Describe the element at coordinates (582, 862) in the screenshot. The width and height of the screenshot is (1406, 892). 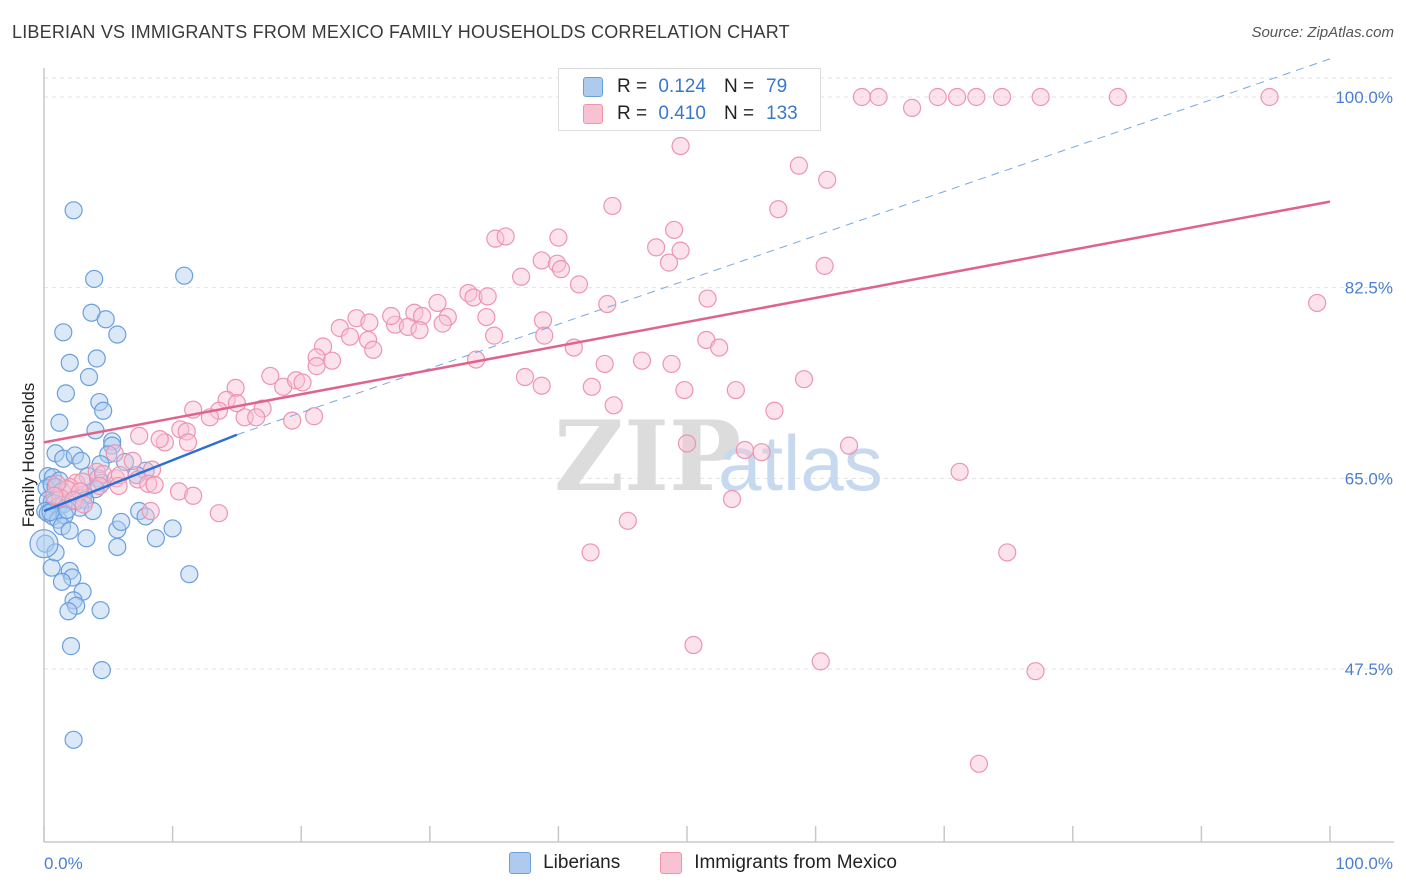
I see `bottom-legend-label: Liberians` at that location.